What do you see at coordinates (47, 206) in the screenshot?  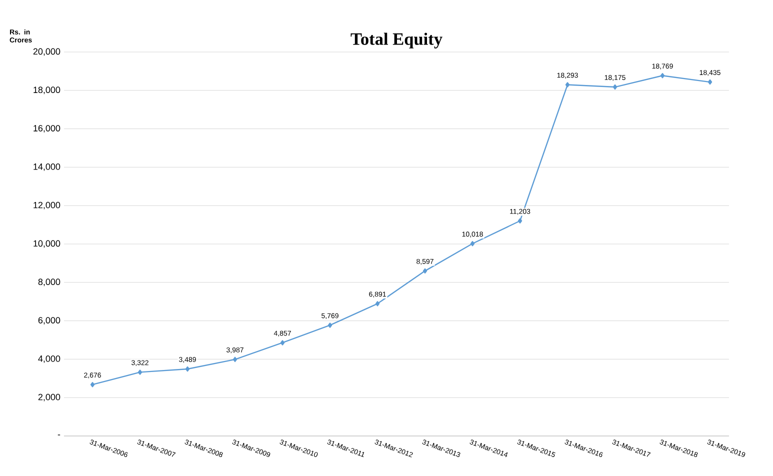 I see `y-tick-label: 12,000` at bounding box center [47, 206].